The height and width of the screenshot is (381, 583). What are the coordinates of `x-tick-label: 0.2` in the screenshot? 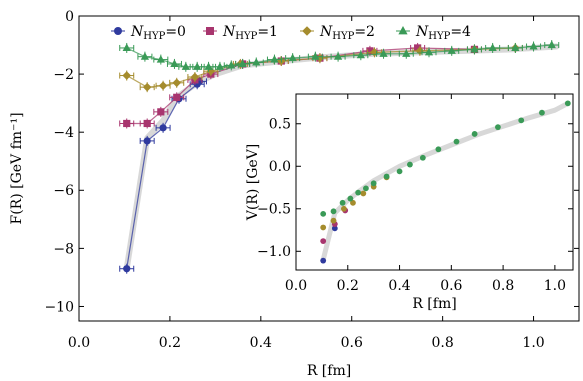 It's located at (170, 343).